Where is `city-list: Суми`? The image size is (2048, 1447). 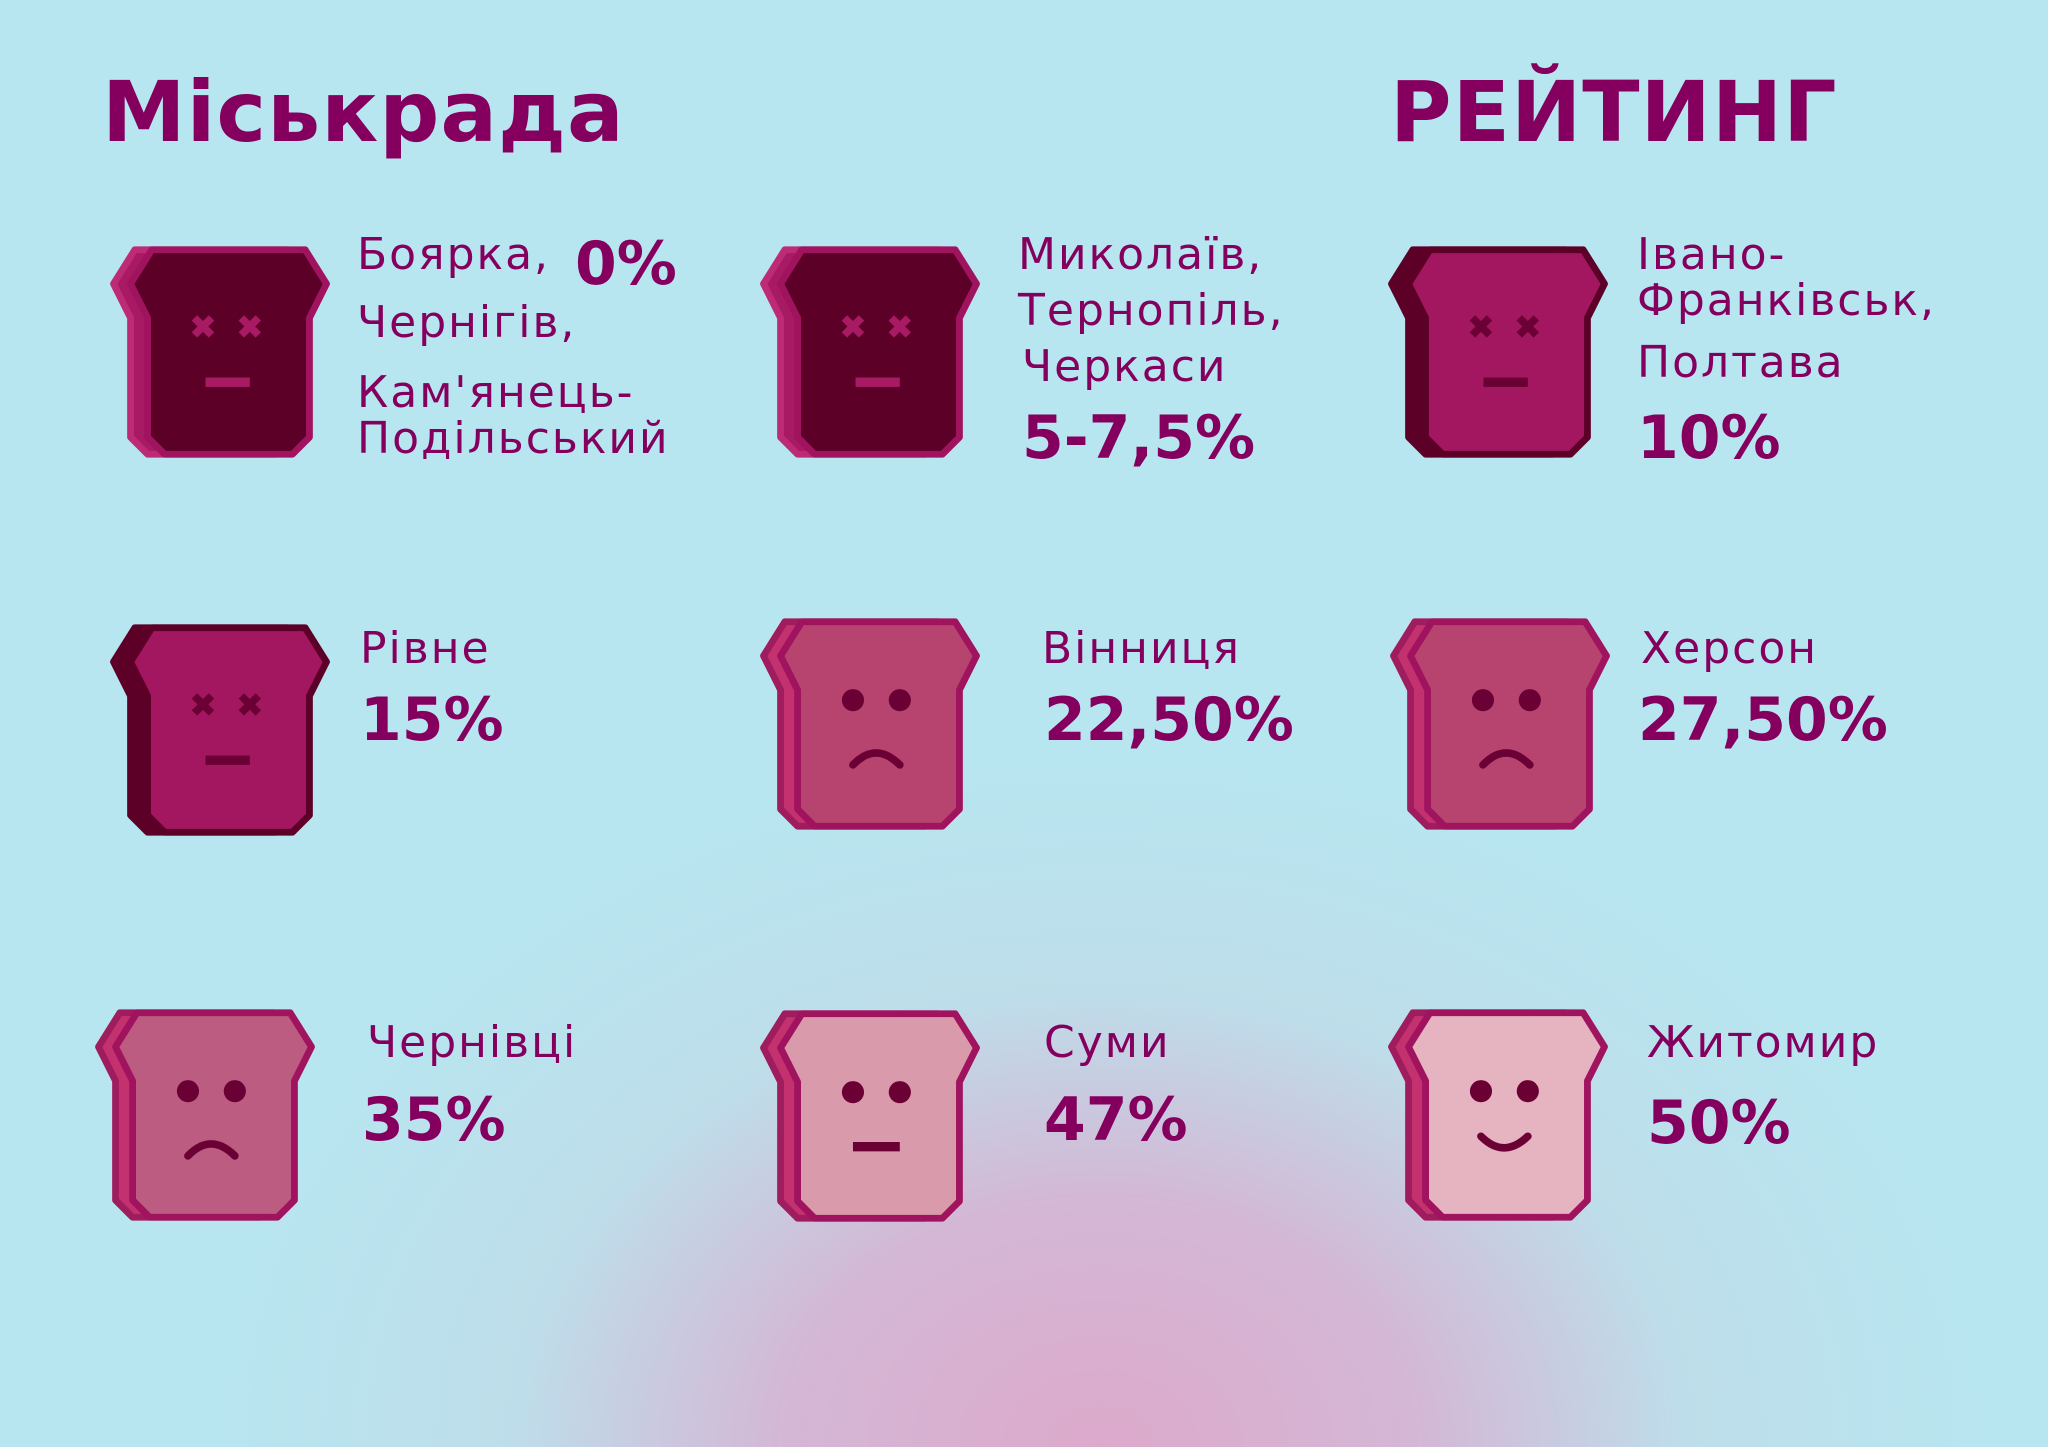 city-list: Суми is located at coordinates (1107, 1043).